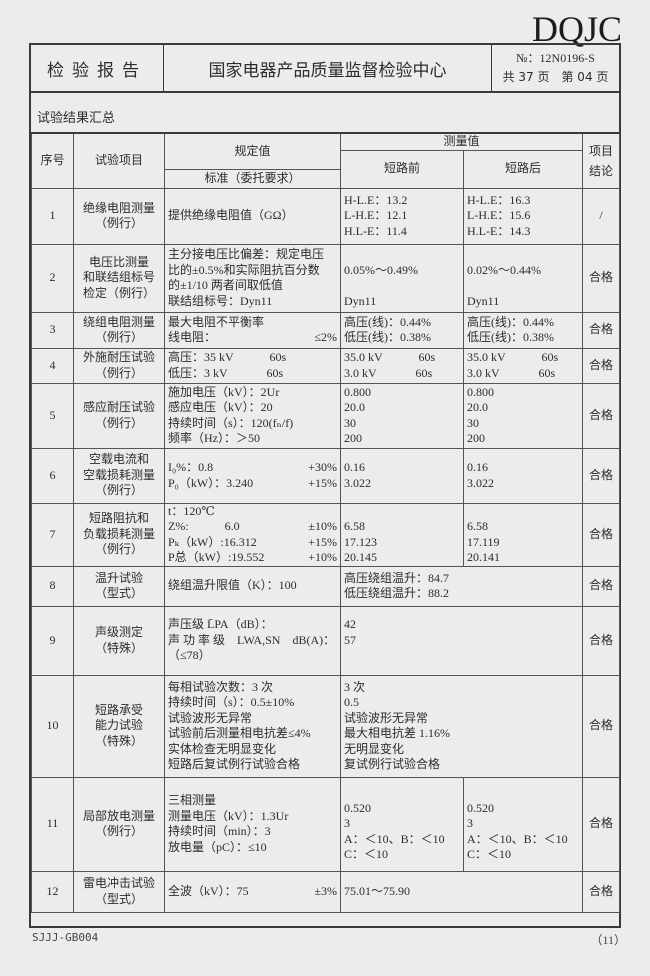 The height and width of the screenshot is (976, 650). I want to click on after-line: 0.16, so click(477, 467).